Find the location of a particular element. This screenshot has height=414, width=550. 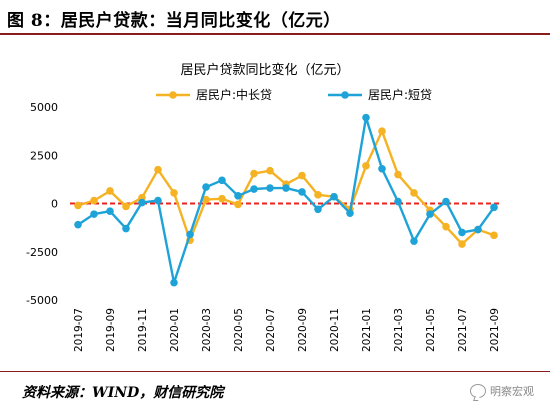

x-tick-label: 2020-07 is located at coordinates (271, 330).